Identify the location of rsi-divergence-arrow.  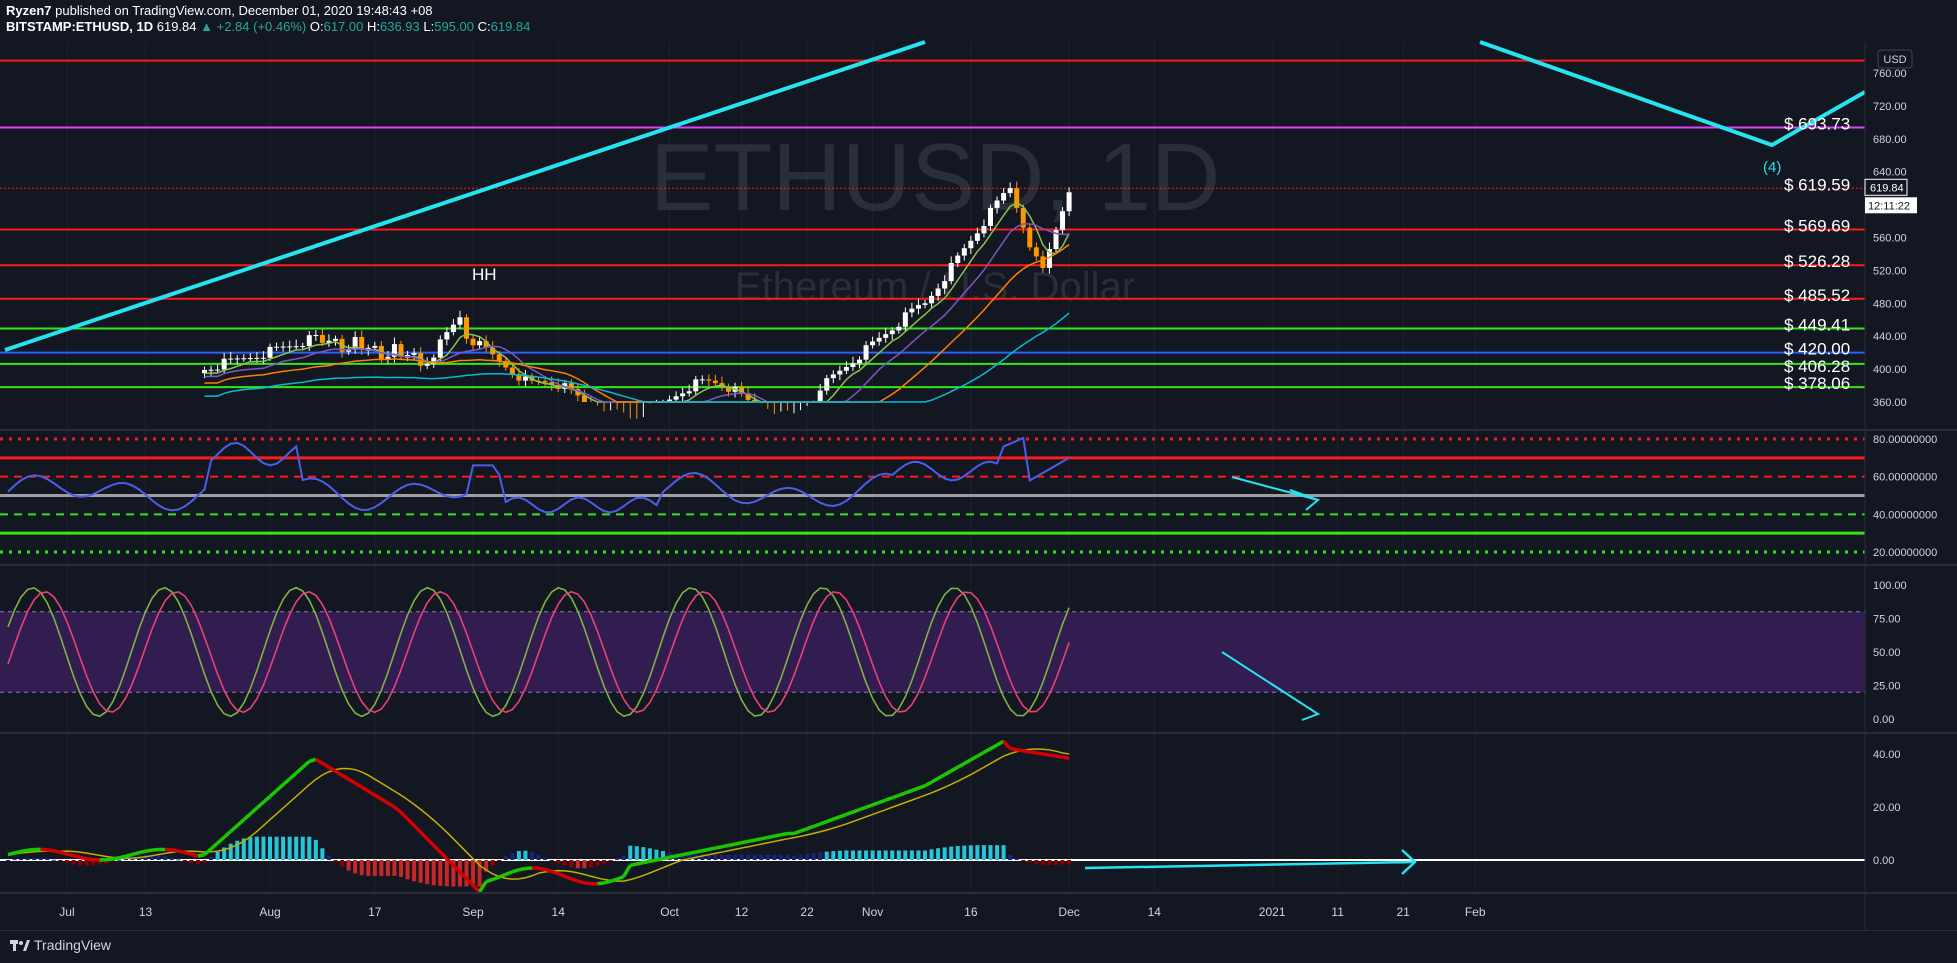
(1275, 493).